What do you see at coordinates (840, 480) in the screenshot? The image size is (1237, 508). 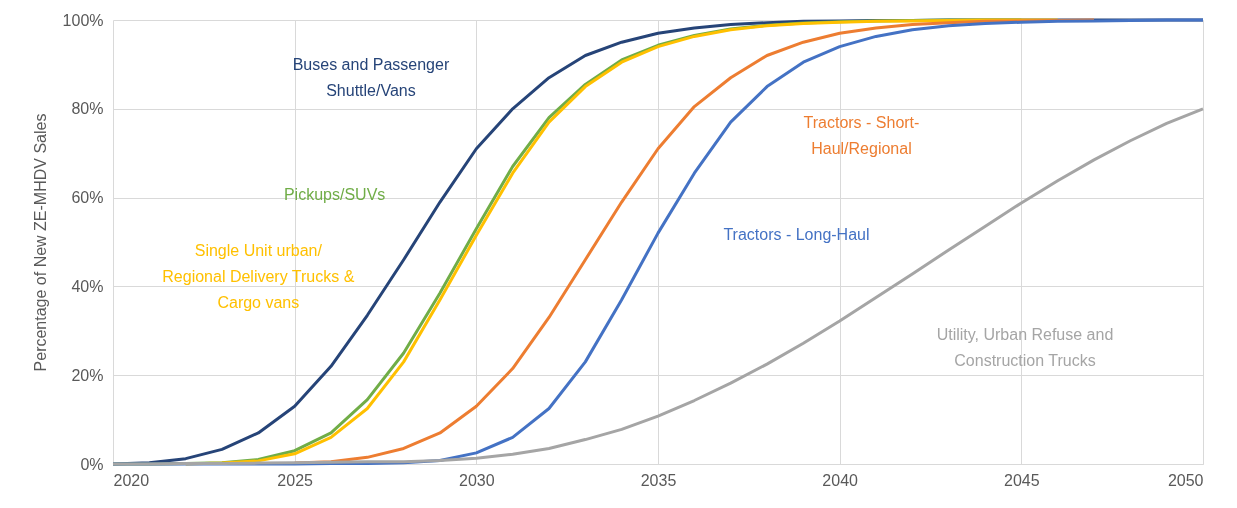 I see `x-tick-label: 2040` at bounding box center [840, 480].